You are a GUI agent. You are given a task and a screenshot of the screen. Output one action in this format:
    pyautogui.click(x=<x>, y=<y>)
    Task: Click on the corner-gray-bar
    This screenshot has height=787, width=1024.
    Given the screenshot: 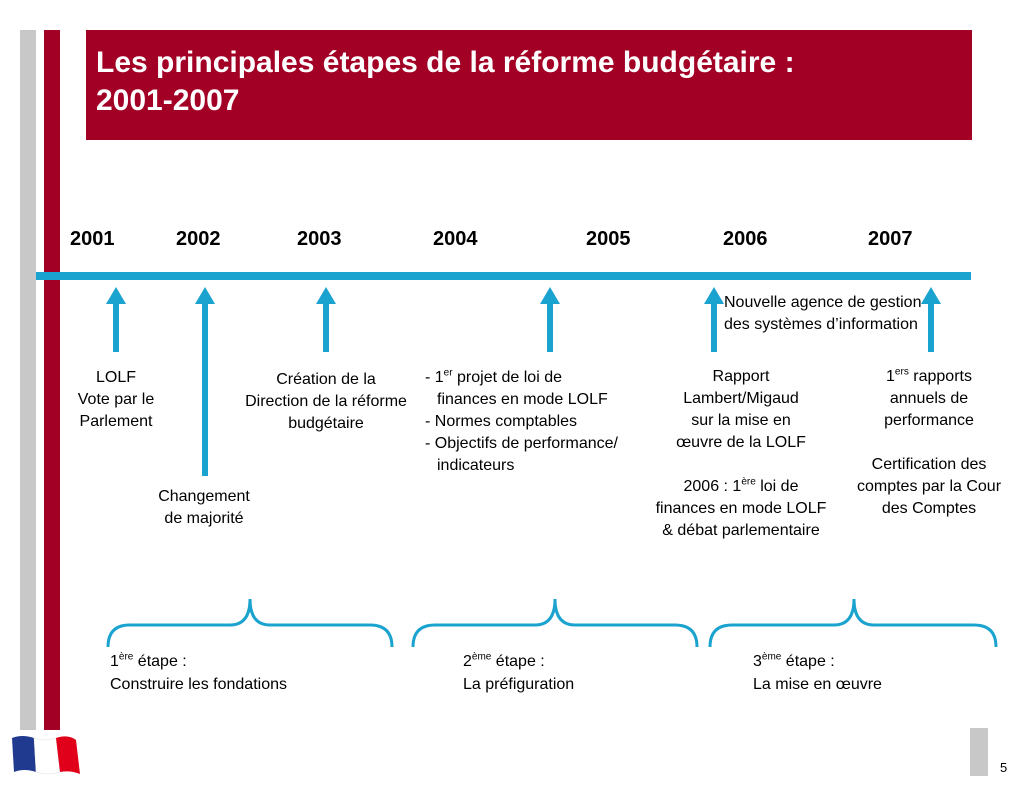 What is the action you would take?
    pyautogui.click(x=979, y=752)
    